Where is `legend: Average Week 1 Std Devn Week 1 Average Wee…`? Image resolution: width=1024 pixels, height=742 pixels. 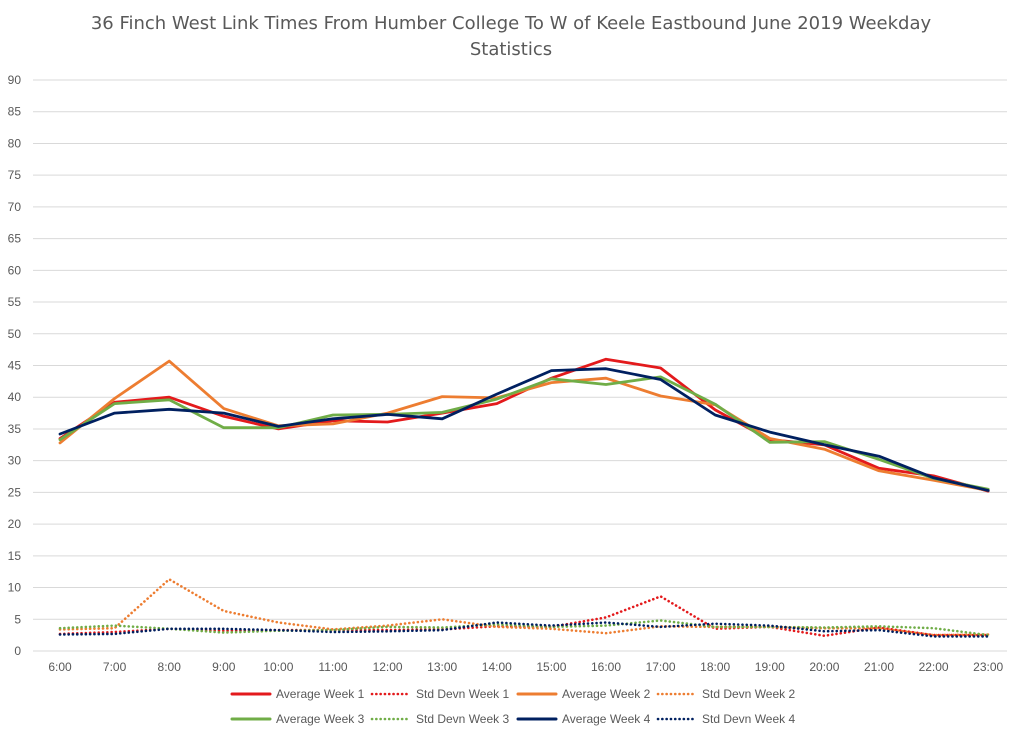
legend: Average Week 1 Std Devn Week 1 Average Wee… is located at coordinates (512, 706).